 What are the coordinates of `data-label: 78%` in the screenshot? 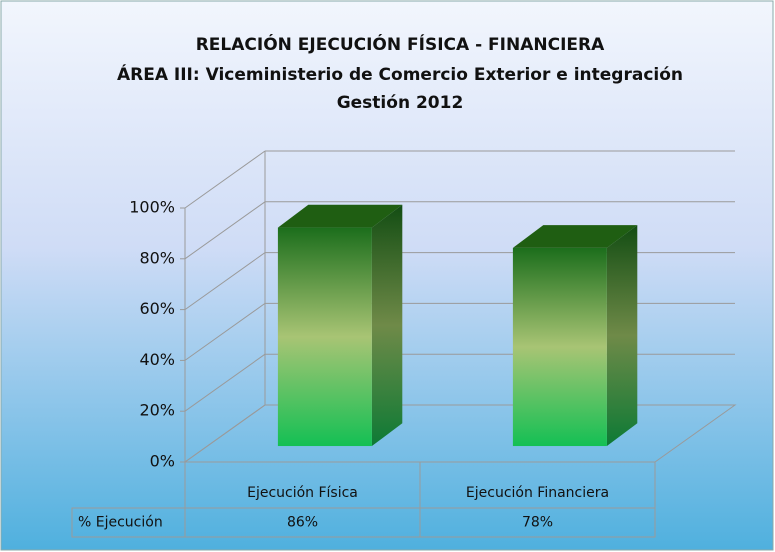 It's located at (537, 523).